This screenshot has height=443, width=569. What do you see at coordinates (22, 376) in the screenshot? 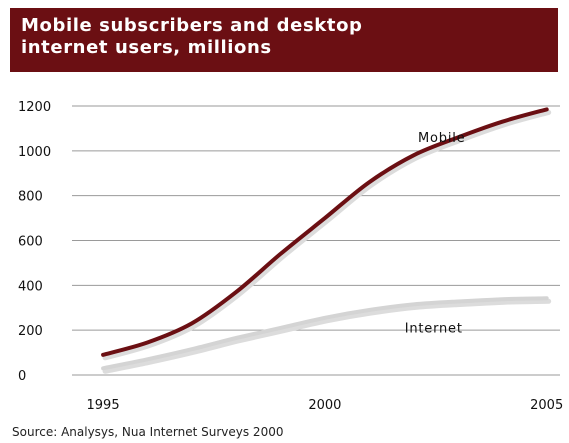
I see `y-tick-label-0: 0` at bounding box center [22, 376].